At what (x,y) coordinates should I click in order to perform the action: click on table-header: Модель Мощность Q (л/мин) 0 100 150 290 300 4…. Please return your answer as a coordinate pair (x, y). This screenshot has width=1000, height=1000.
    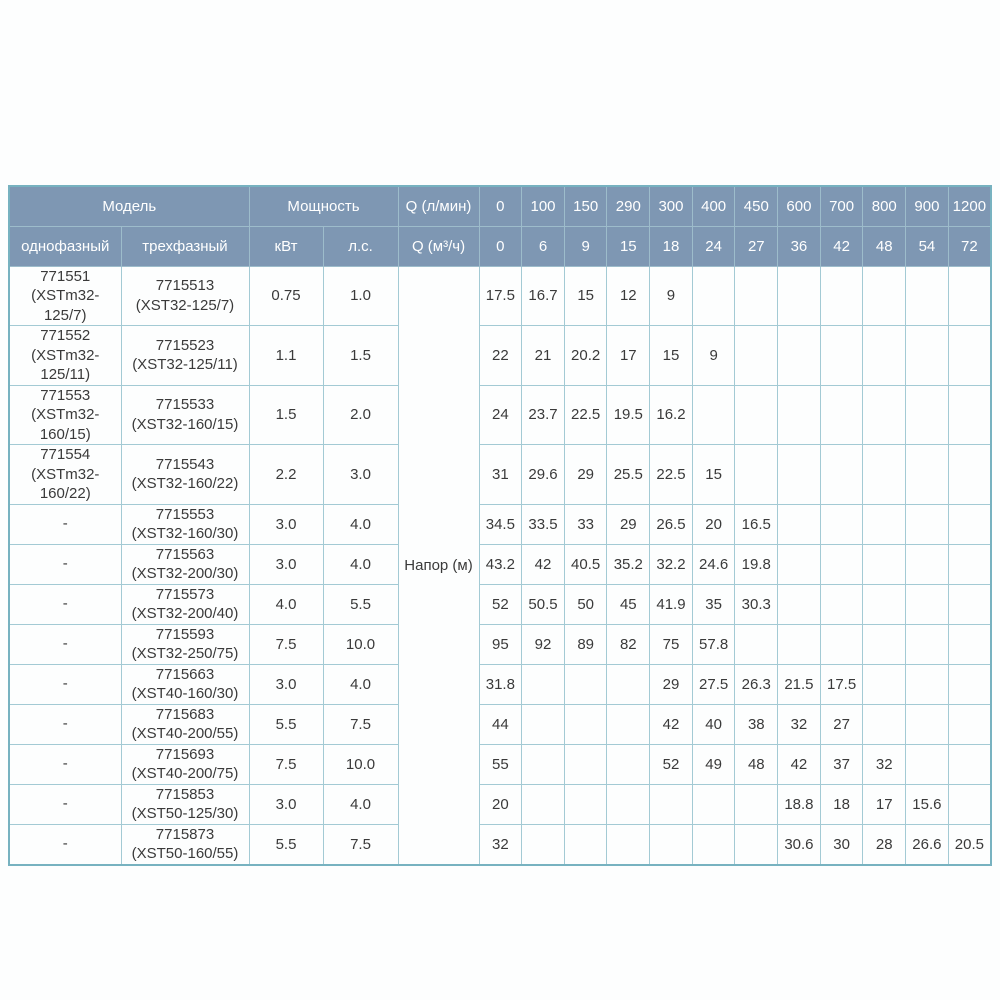
    Looking at the image, I should click on (500, 226).